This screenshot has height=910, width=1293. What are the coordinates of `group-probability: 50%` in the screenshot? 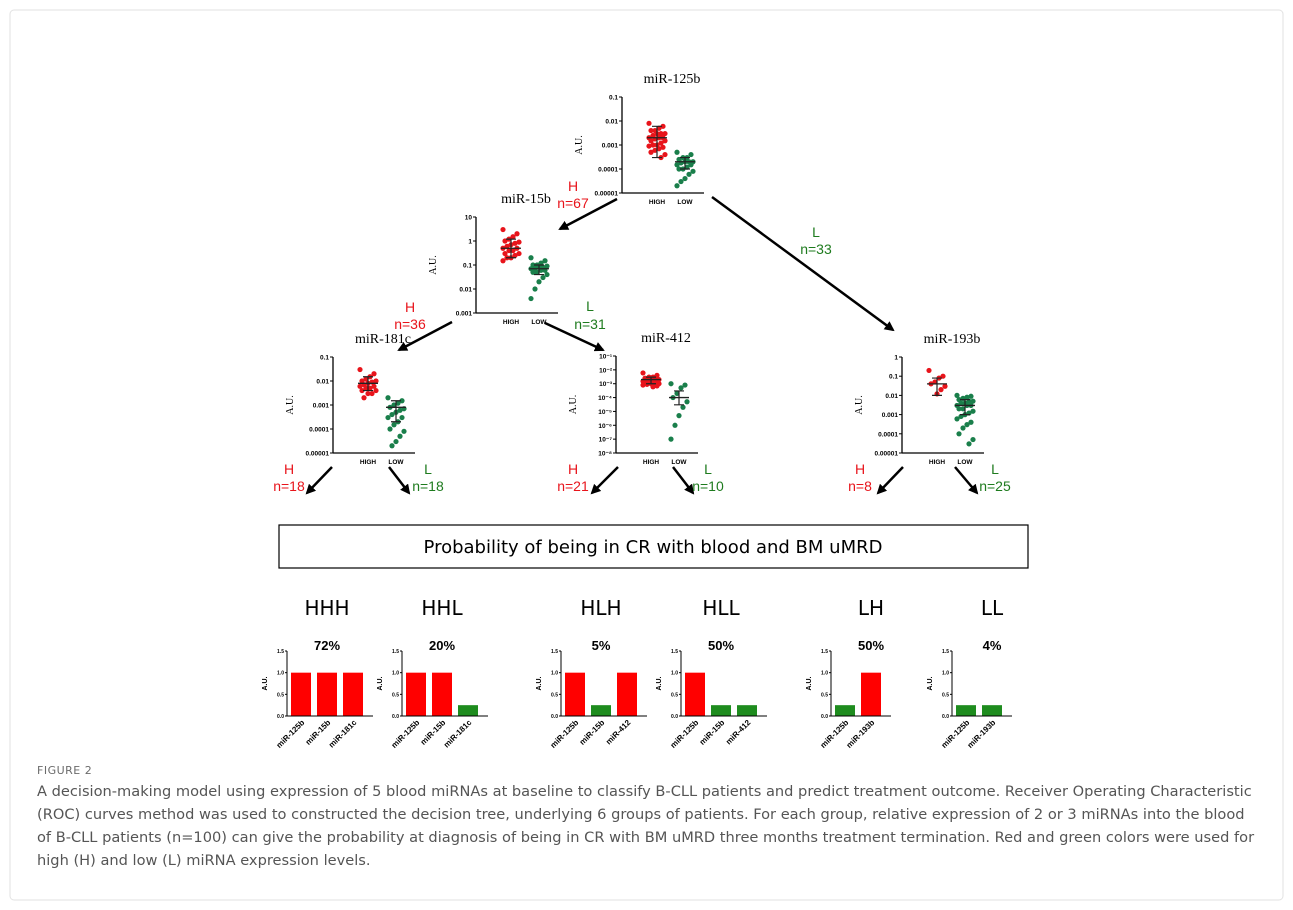 It's located at (721, 645).